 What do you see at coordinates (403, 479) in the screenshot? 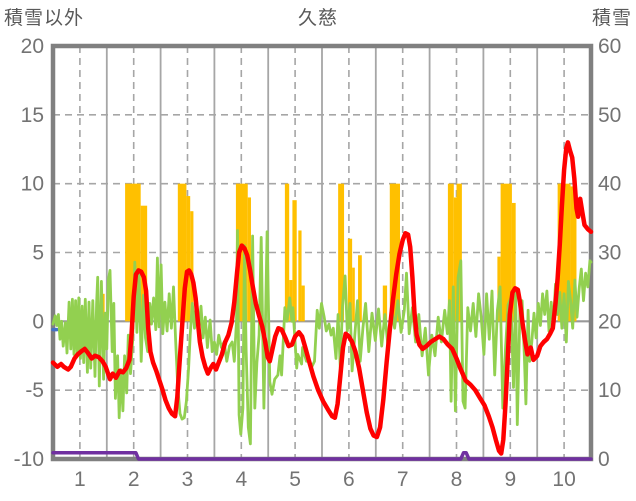
I see `x-axis-tick-label: 7` at bounding box center [403, 479].